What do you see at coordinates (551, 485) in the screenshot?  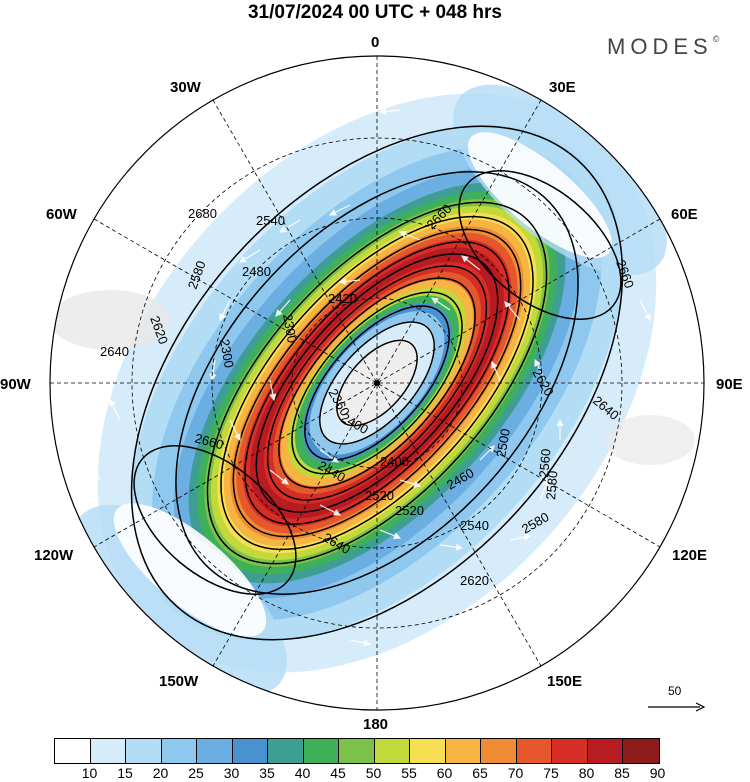 I see `contour-label: 2580` at bounding box center [551, 485].